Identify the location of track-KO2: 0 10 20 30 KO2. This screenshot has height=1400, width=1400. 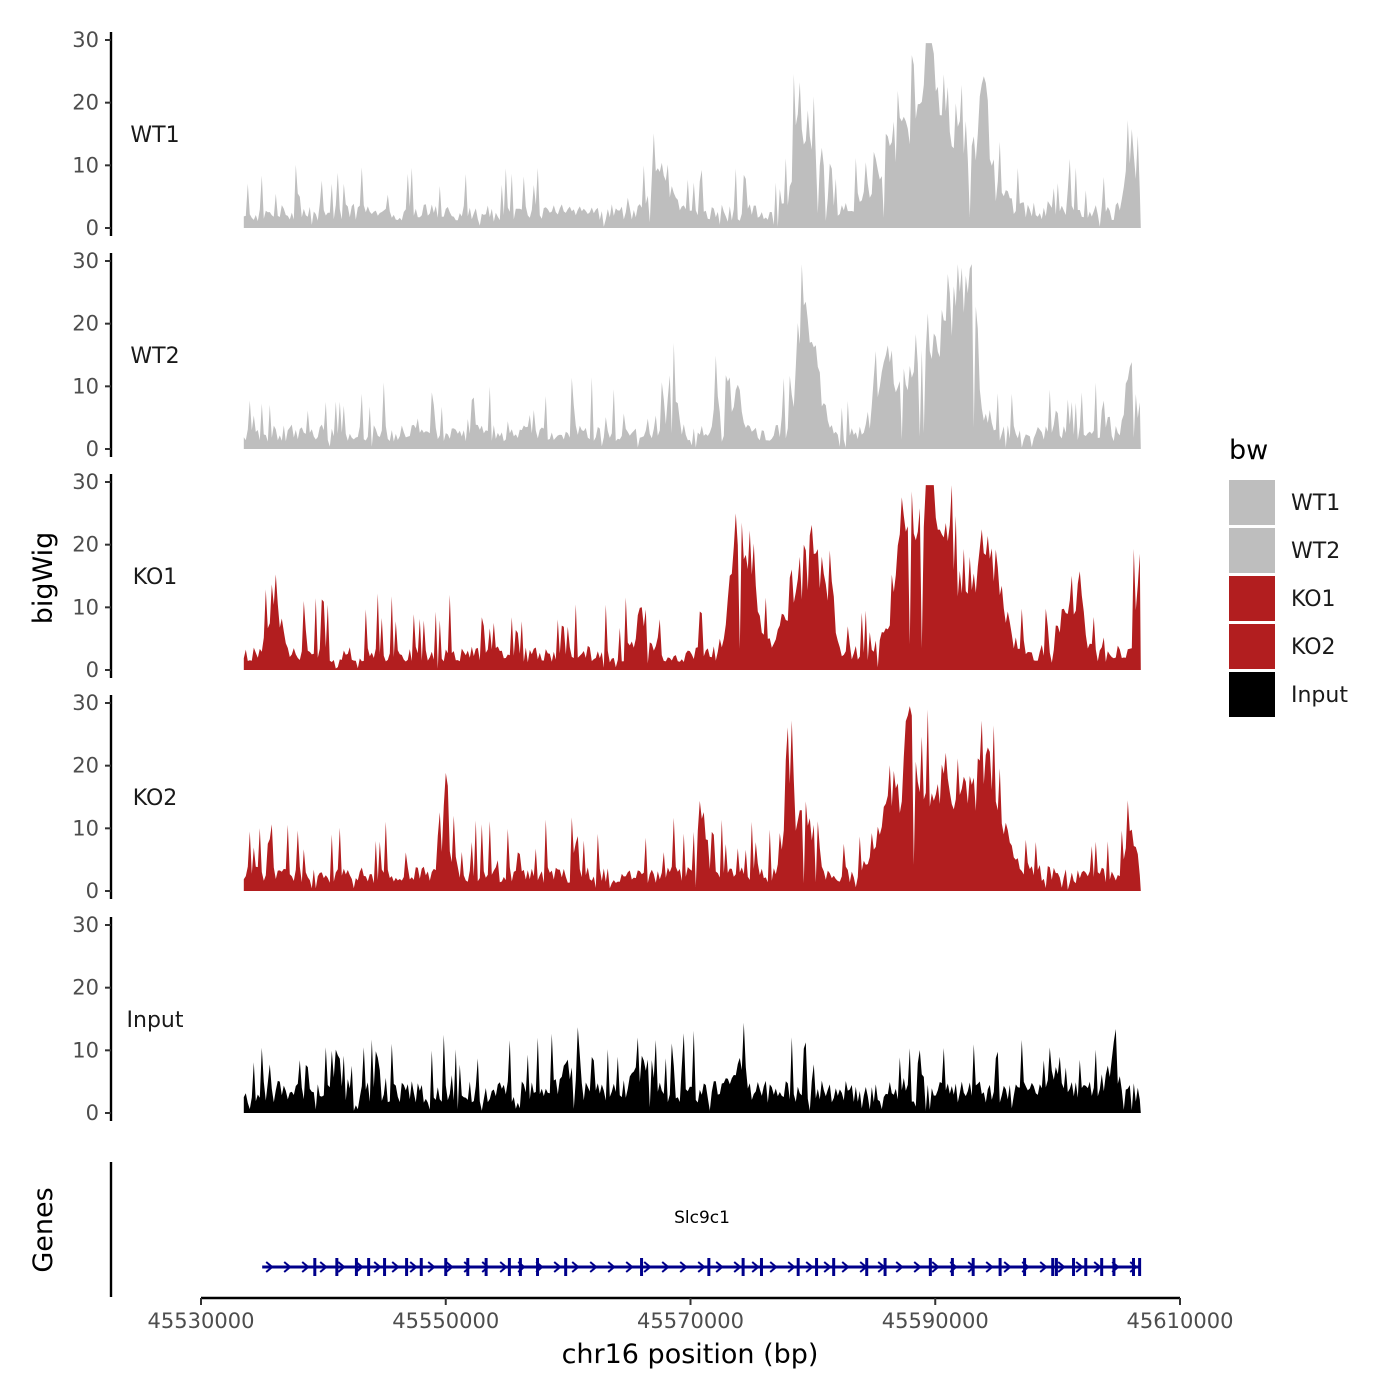
(606, 797).